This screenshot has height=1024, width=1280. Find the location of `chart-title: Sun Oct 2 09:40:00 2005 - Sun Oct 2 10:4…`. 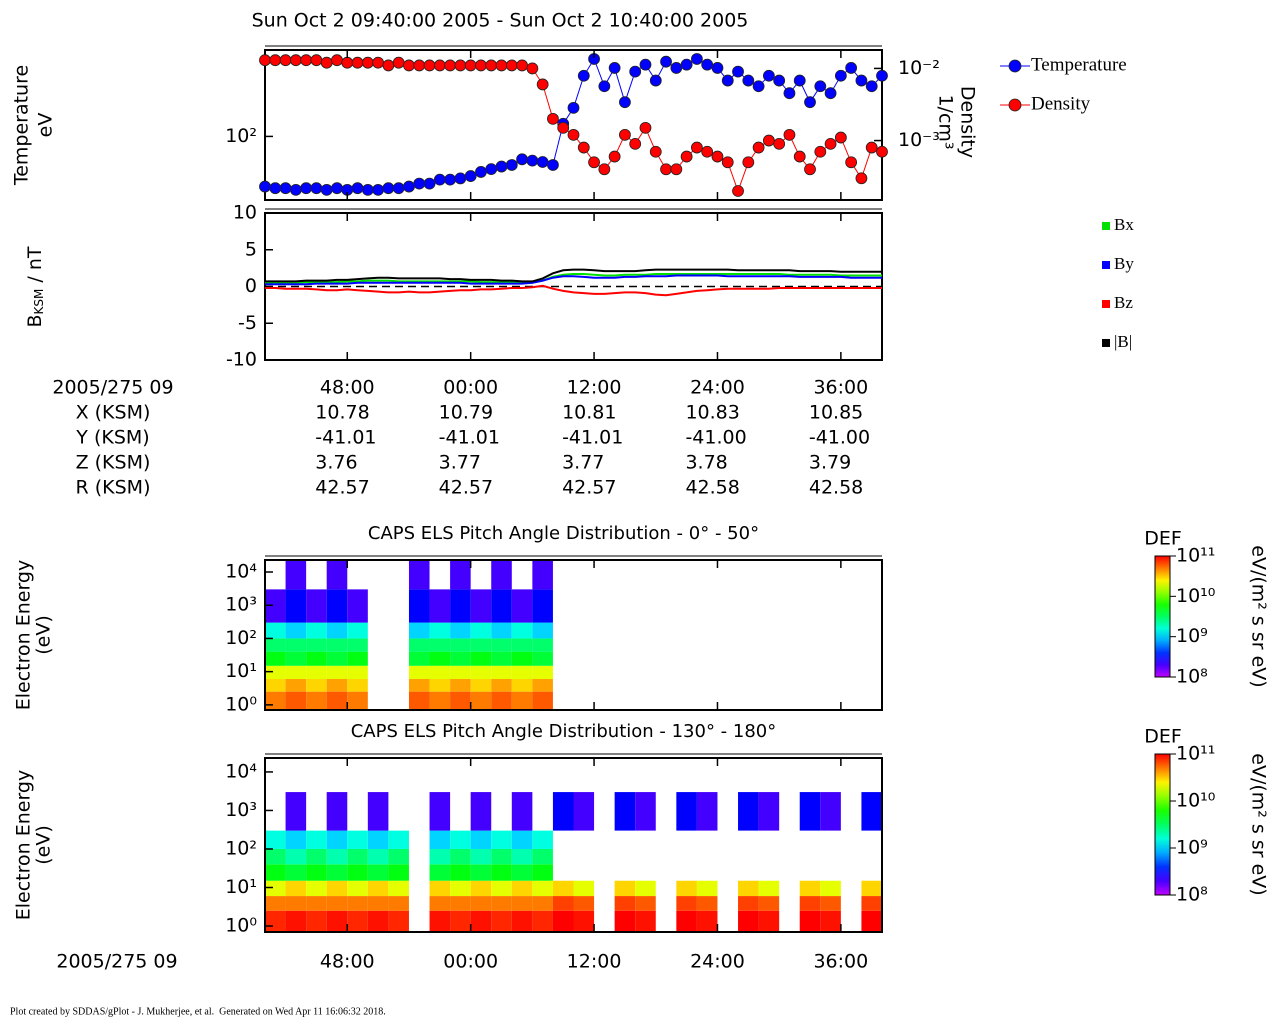

chart-title: Sun Oct 2 09:40:00 2005 - Sun Oct 2 10:4… is located at coordinates (500, 21).